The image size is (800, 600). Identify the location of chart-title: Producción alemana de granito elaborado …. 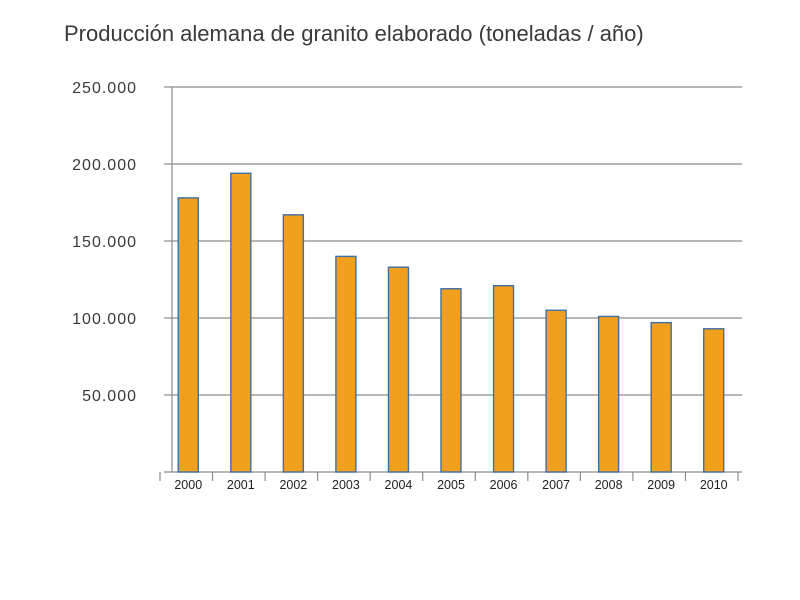
(354, 33).